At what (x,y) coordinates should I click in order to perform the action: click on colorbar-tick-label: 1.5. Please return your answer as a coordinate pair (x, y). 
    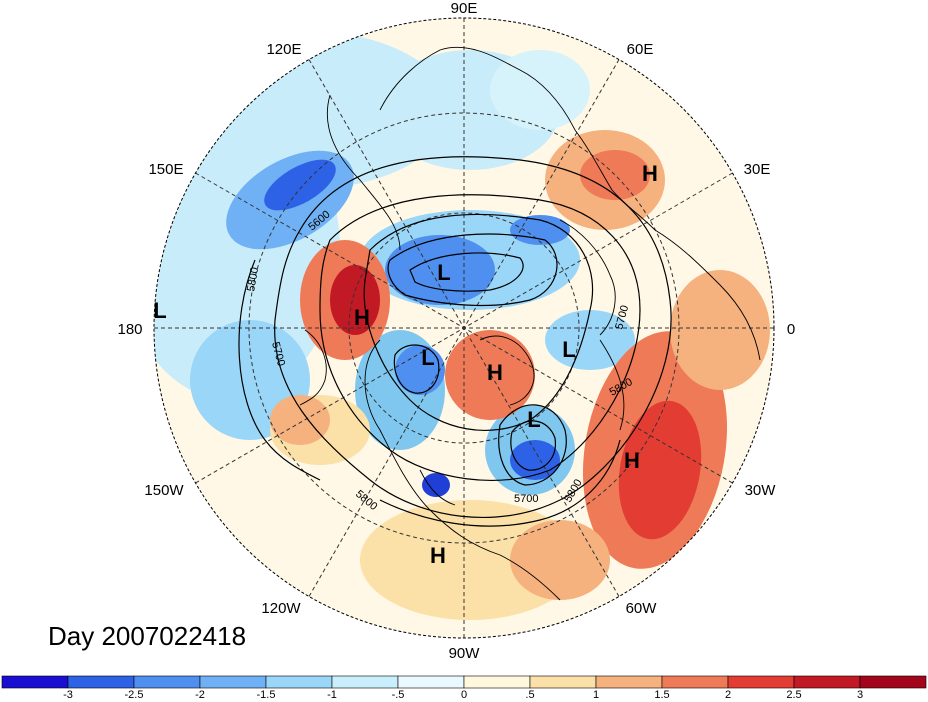
    Looking at the image, I should click on (661, 695).